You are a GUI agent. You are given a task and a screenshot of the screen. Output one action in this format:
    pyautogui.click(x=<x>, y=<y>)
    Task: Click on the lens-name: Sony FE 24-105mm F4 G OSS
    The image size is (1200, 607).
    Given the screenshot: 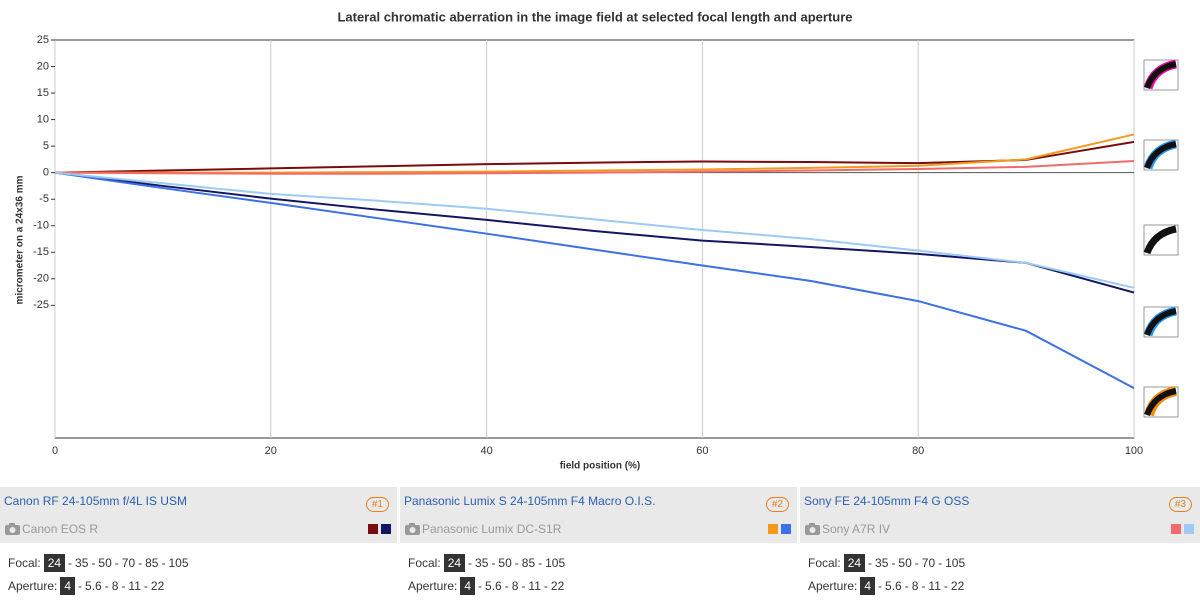 What is the action you would take?
    pyautogui.click(x=887, y=501)
    